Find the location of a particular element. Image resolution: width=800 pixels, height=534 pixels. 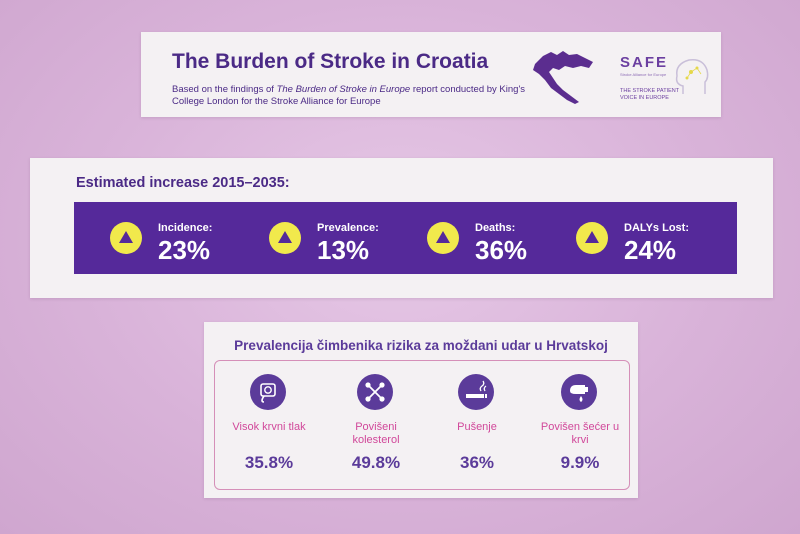

croatia-map-icon is located at coordinates (563, 77).